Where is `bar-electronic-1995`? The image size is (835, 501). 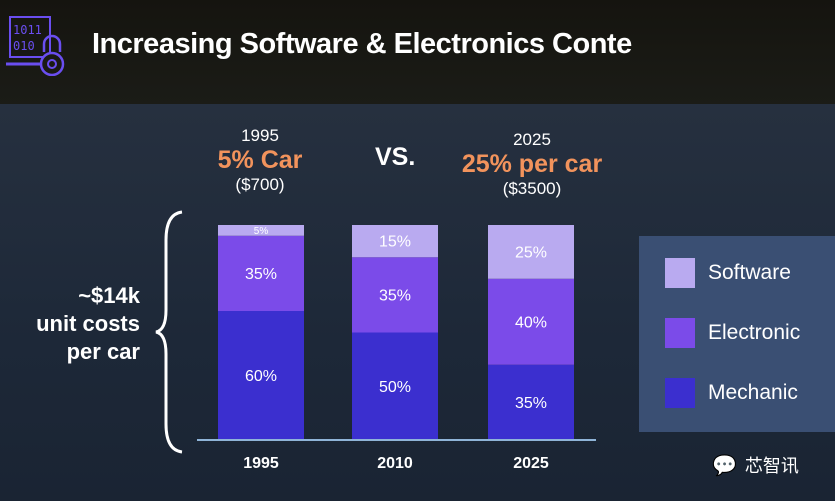 bar-electronic-1995 is located at coordinates (261, 273).